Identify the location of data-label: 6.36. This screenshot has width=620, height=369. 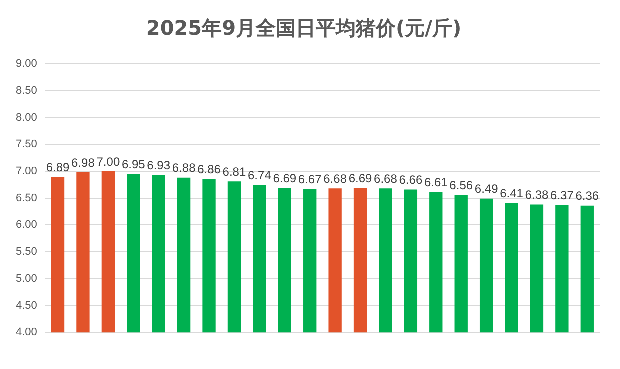
(588, 196).